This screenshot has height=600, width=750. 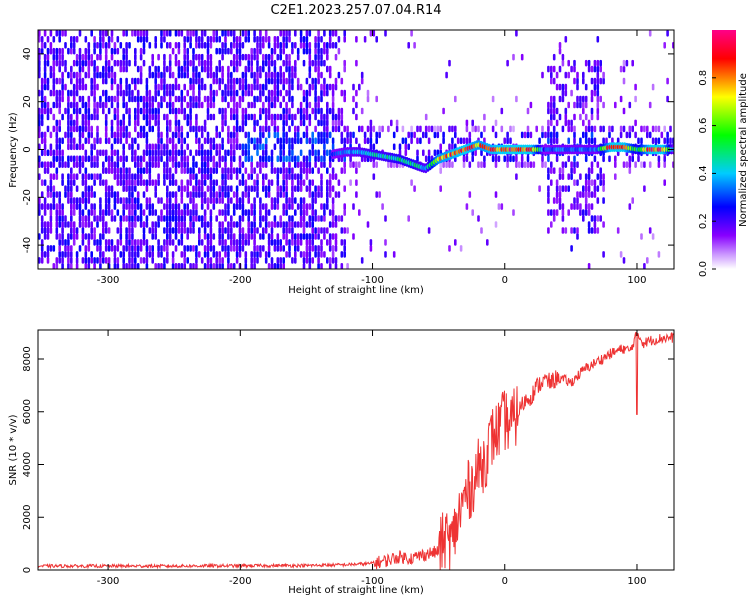 I want to click on colorbar-tick-label: 0.8, so click(x=703, y=78).